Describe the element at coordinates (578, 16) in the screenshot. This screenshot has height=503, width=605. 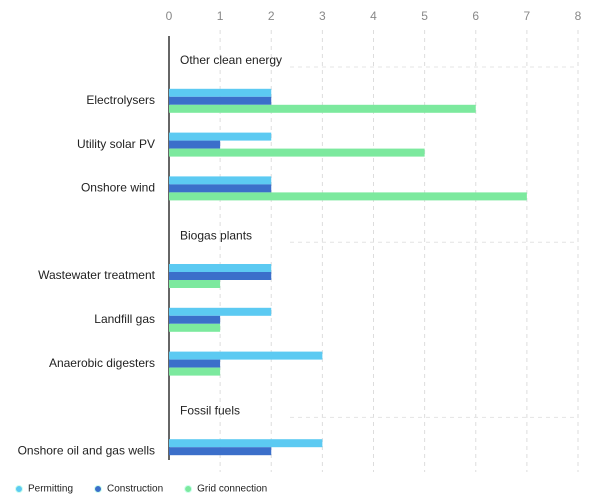
I see `x-tick-label: 8` at that location.